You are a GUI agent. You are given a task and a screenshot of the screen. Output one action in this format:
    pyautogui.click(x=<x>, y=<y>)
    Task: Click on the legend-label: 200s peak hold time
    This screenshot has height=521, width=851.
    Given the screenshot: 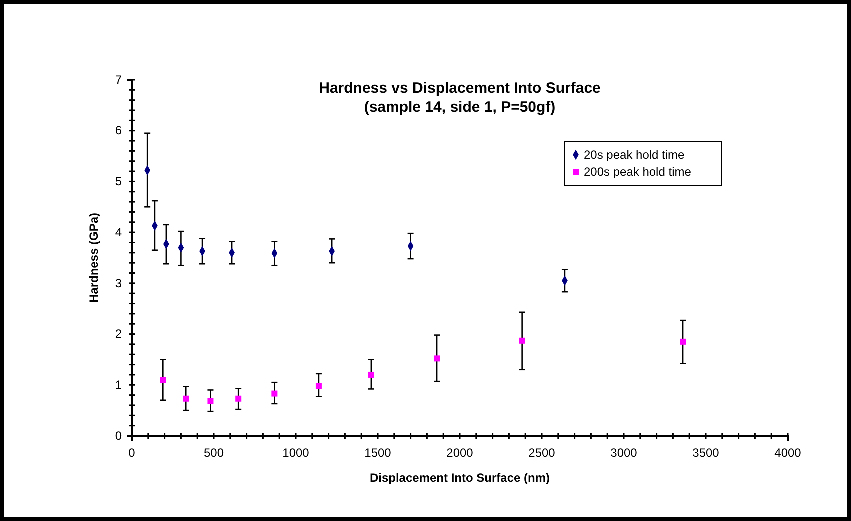 What is the action you would take?
    pyautogui.click(x=638, y=172)
    